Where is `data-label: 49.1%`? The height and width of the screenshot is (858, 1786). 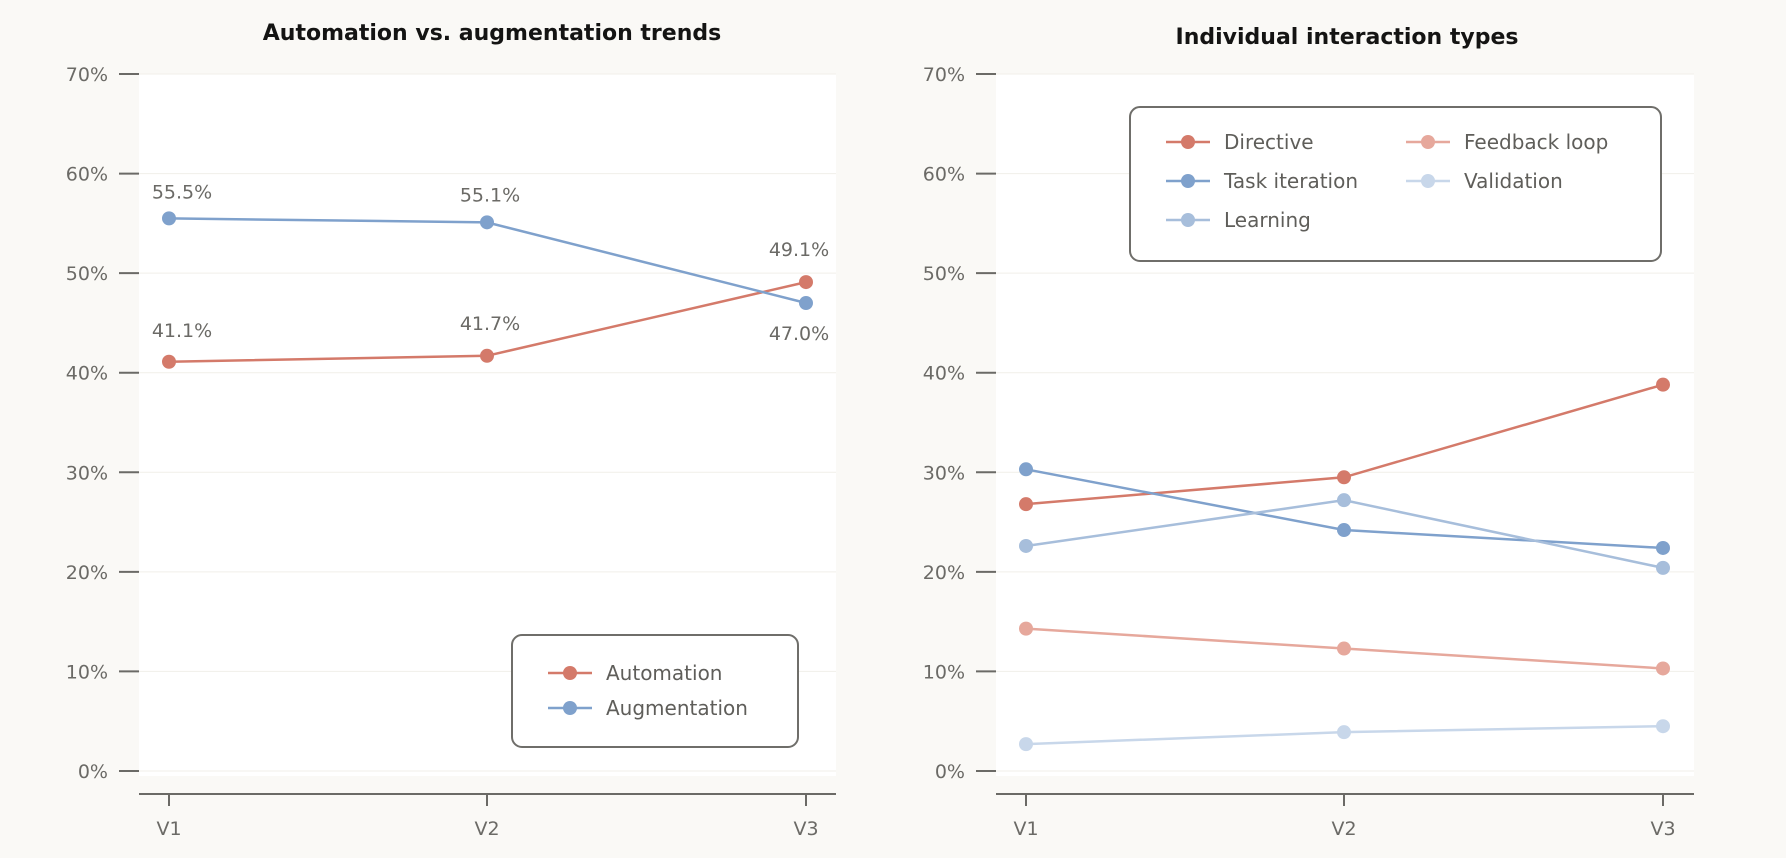 data-label: 49.1% is located at coordinates (799, 250).